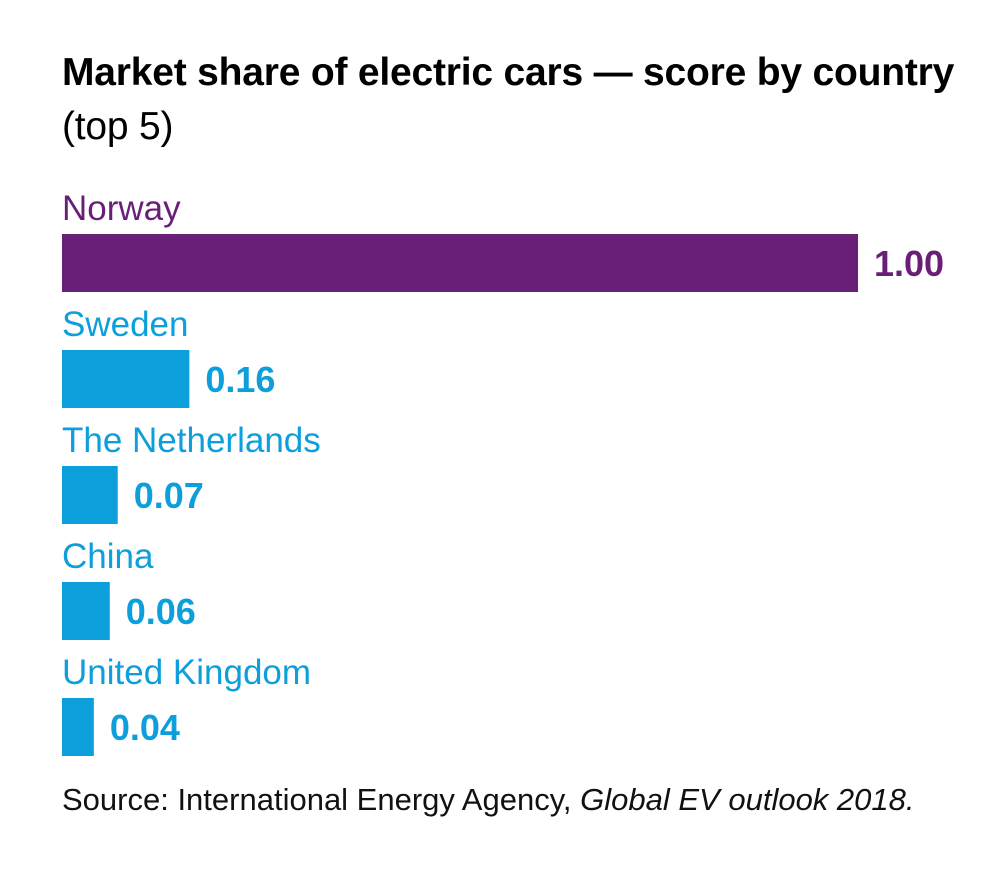 The image size is (1000, 896). Describe the element at coordinates (909, 263) in the screenshot. I see `value-label-norway: 1.00` at that location.